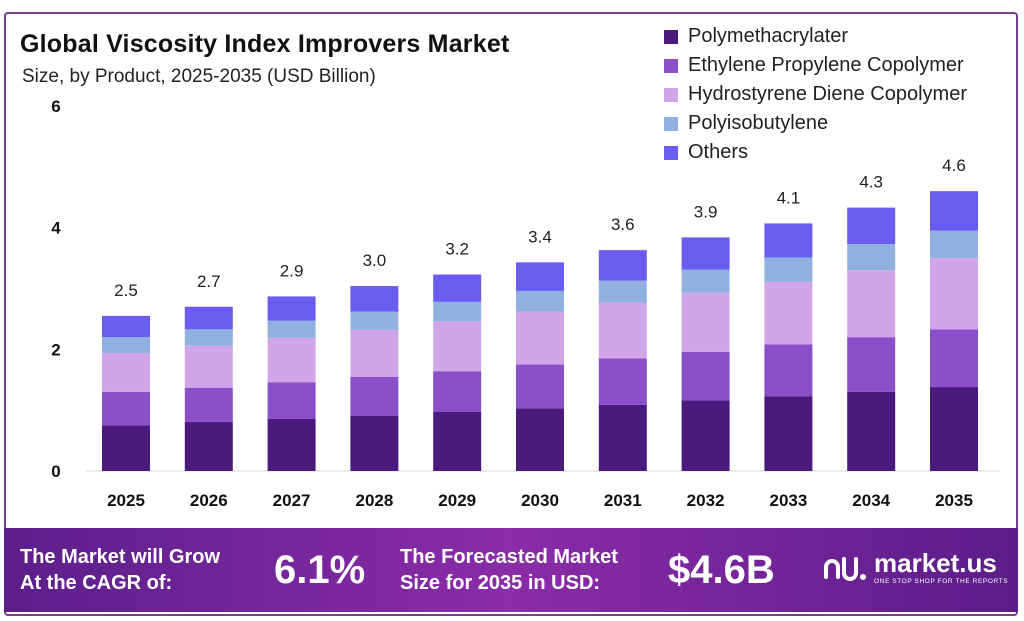 This screenshot has width=1024, height=621. What do you see at coordinates (56, 228) in the screenshot?
I see `y-tick-label: 4` at bounding box center [56, 228].